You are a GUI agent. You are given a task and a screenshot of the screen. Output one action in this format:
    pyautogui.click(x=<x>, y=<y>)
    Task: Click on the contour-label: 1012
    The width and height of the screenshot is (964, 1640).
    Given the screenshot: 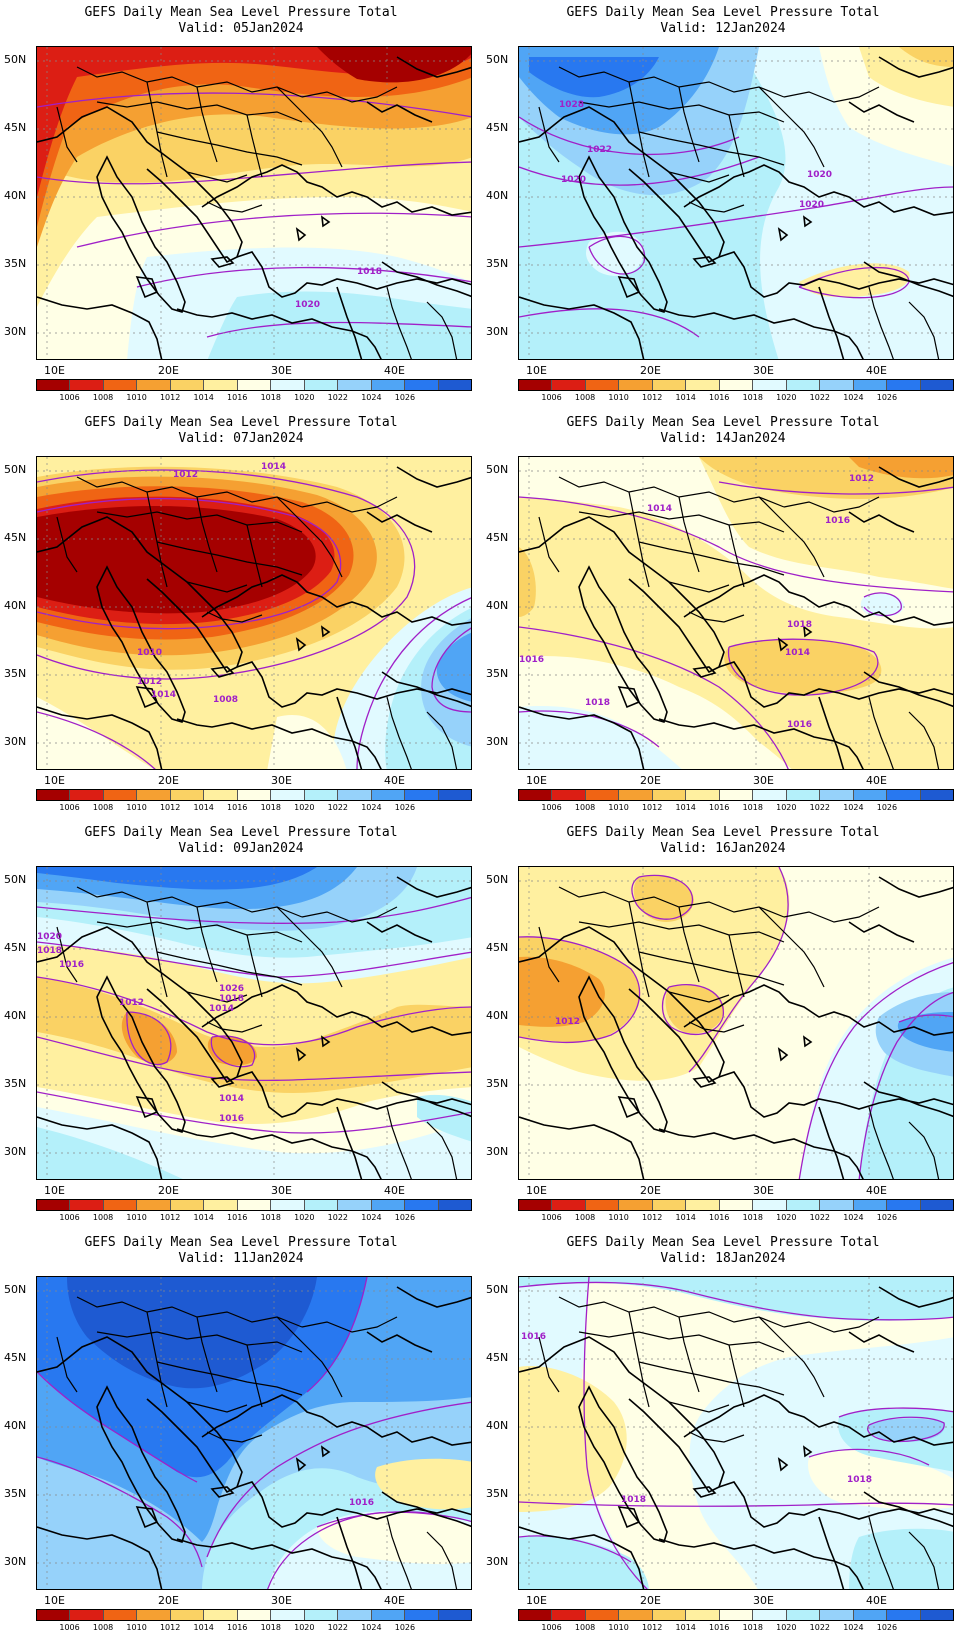 What is the action you would take?
    pyautogui.click(x=149, y=682)
    